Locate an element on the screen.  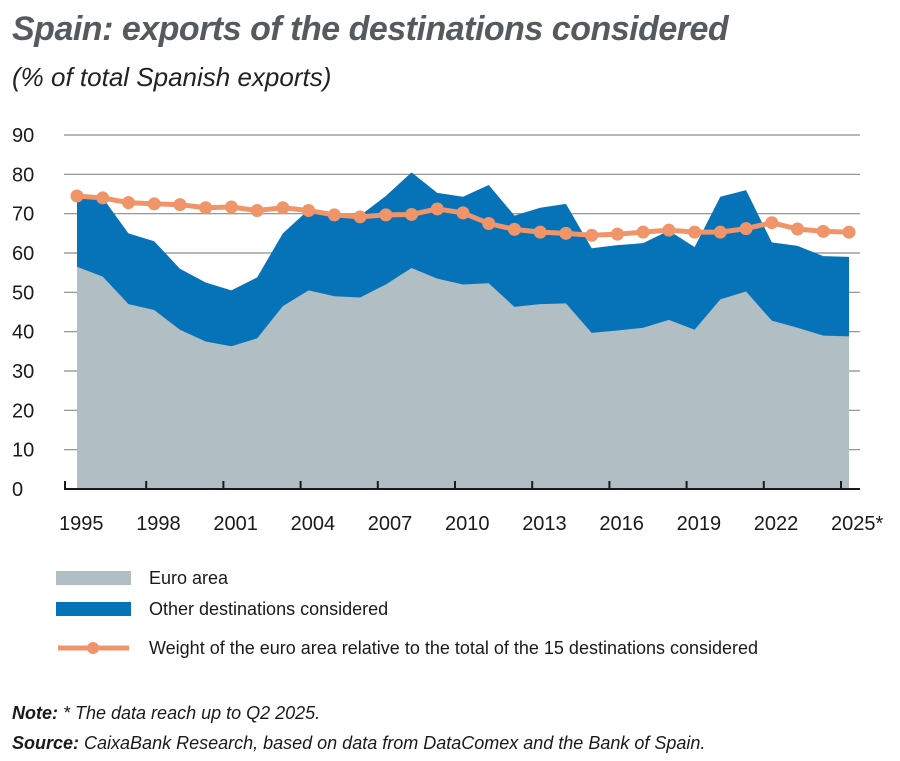
x-tick-label: 2010 is located at coordinates (467, 524).